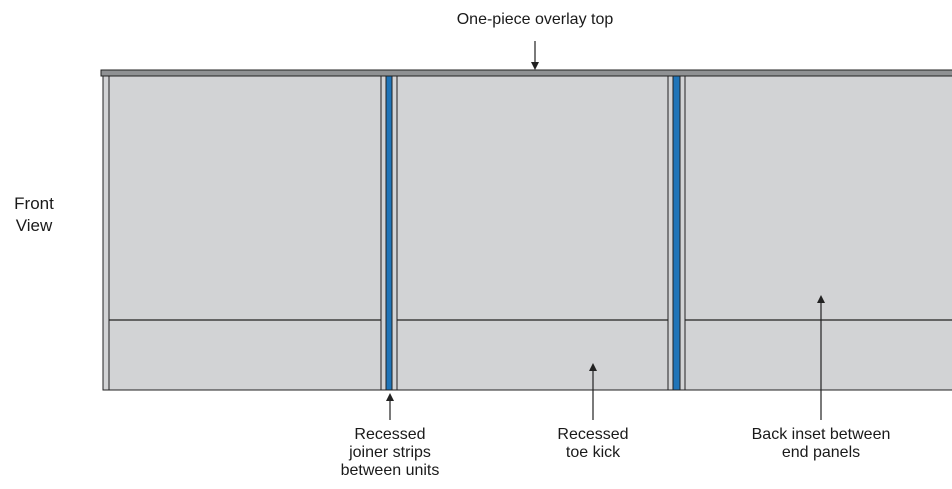  I want to click on left-end-panel, so click(106, 232).